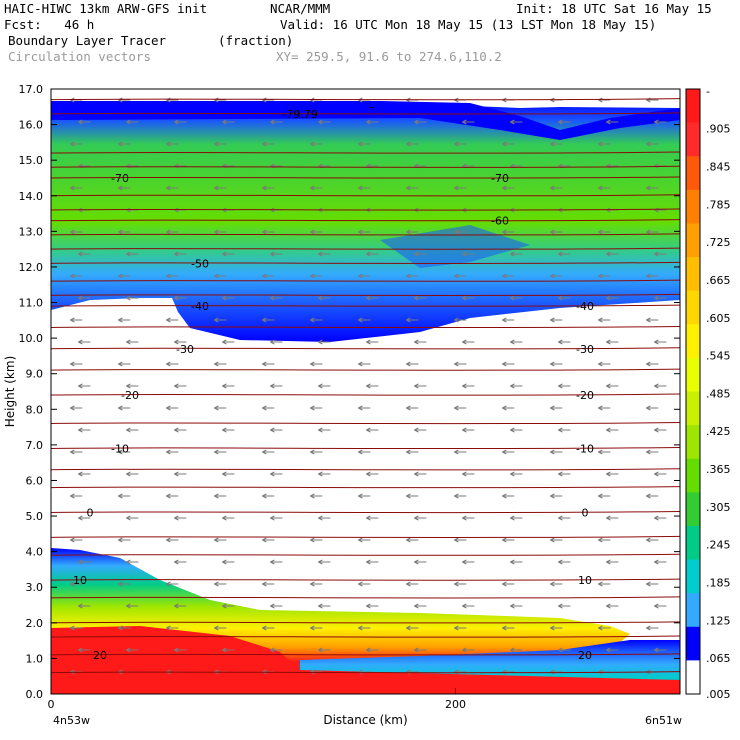 This screenshot has height=740, width=740. I want to click on x-axis-label: Distance (km), so click(365, 720).